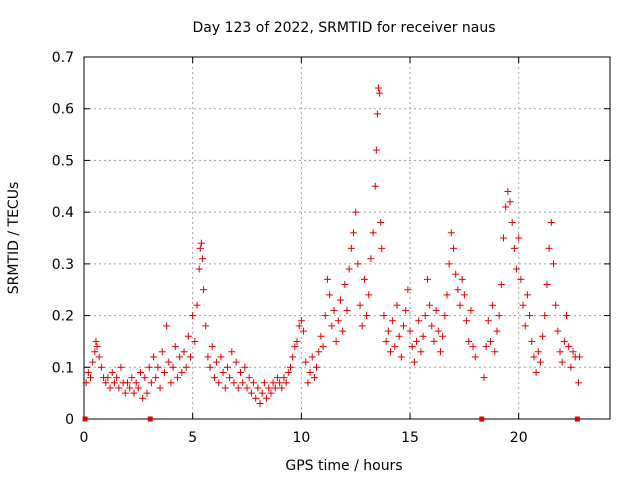 This screenshot has width=640, height=480. Describe the element at coordinates (63, 265) in the screenshot. I see `y-tick-label: 0.3` at that location.